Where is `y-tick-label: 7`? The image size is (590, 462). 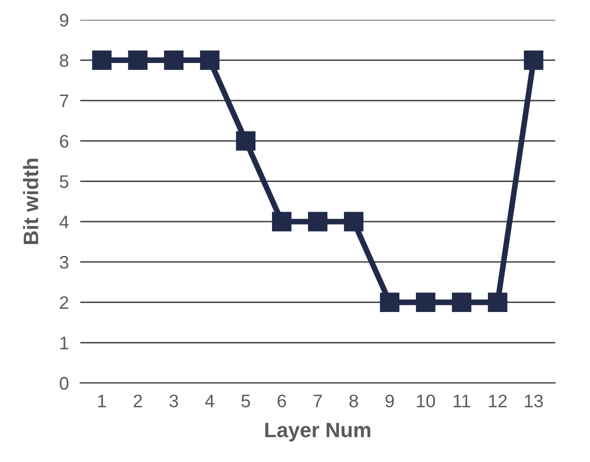
y-tick-label: 7 is located at coordinates (64, 101).